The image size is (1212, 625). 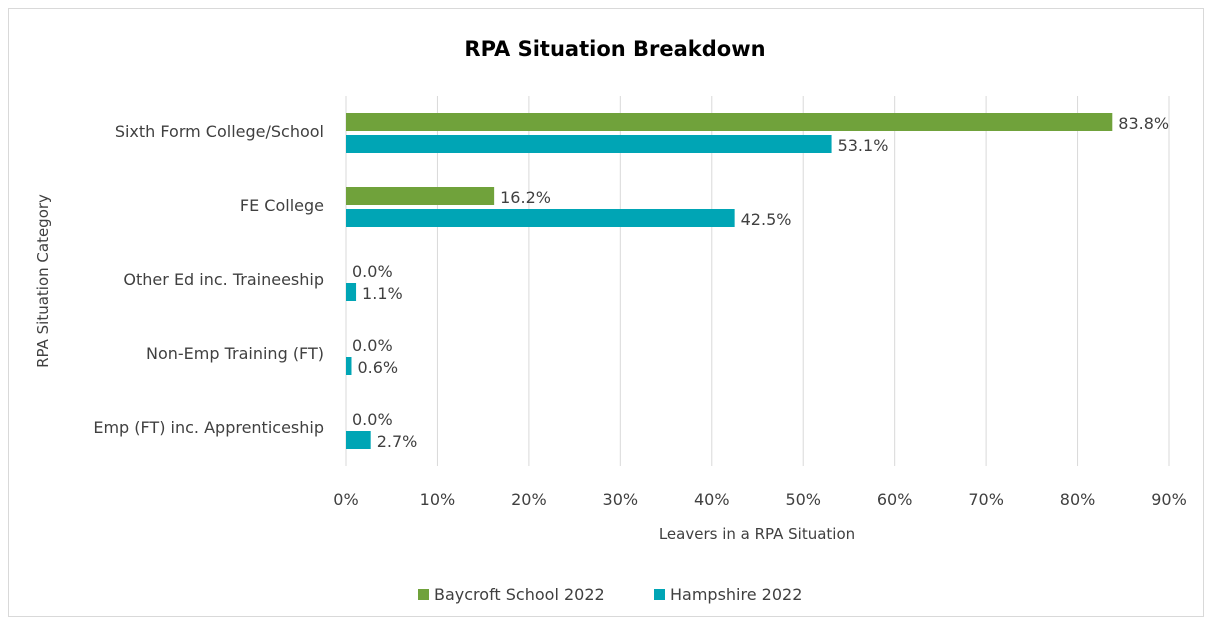 What do you see at coordinates (282, 205) in the screenshot?
I see `category-label: FE College` at bounding box center [282, 205].